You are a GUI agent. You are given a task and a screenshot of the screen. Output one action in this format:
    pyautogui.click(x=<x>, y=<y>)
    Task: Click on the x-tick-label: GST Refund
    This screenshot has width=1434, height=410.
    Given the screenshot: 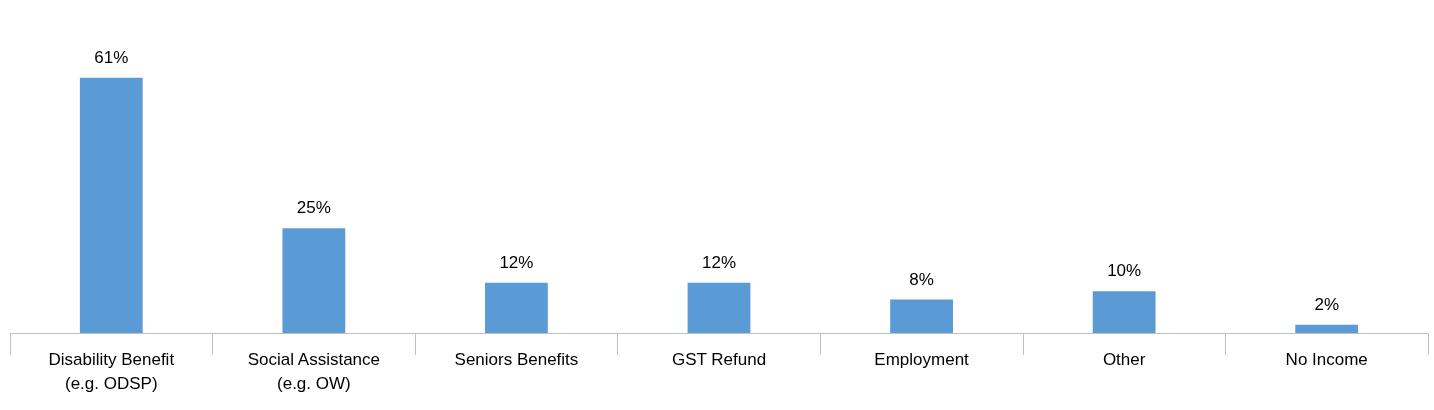 What is the action you would take?
    pyautogui.click(x=719, y=359)
    